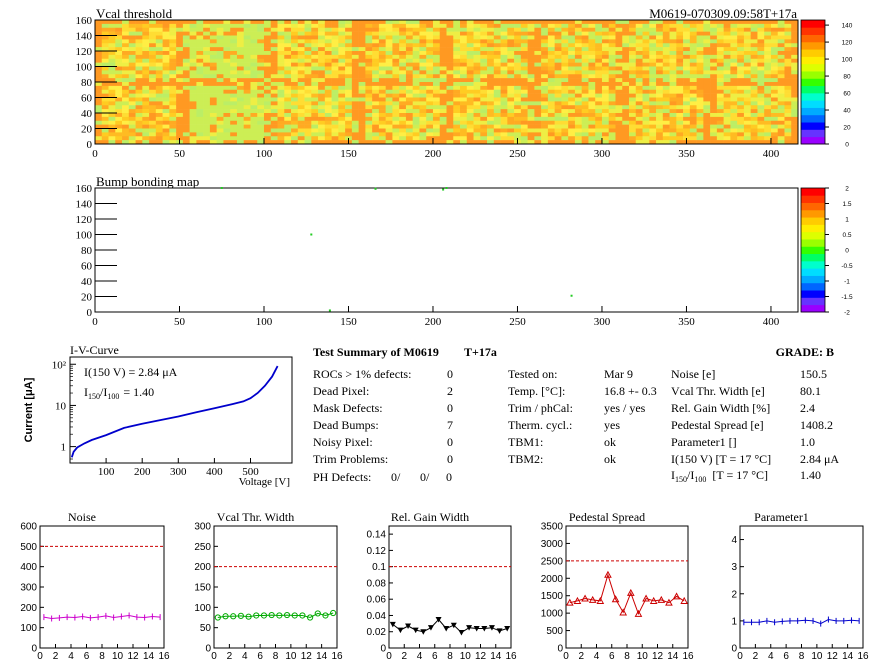 The image size is (896, 672). I want to click on roc-plot-x-tick-label: 2, so click(230, 656).